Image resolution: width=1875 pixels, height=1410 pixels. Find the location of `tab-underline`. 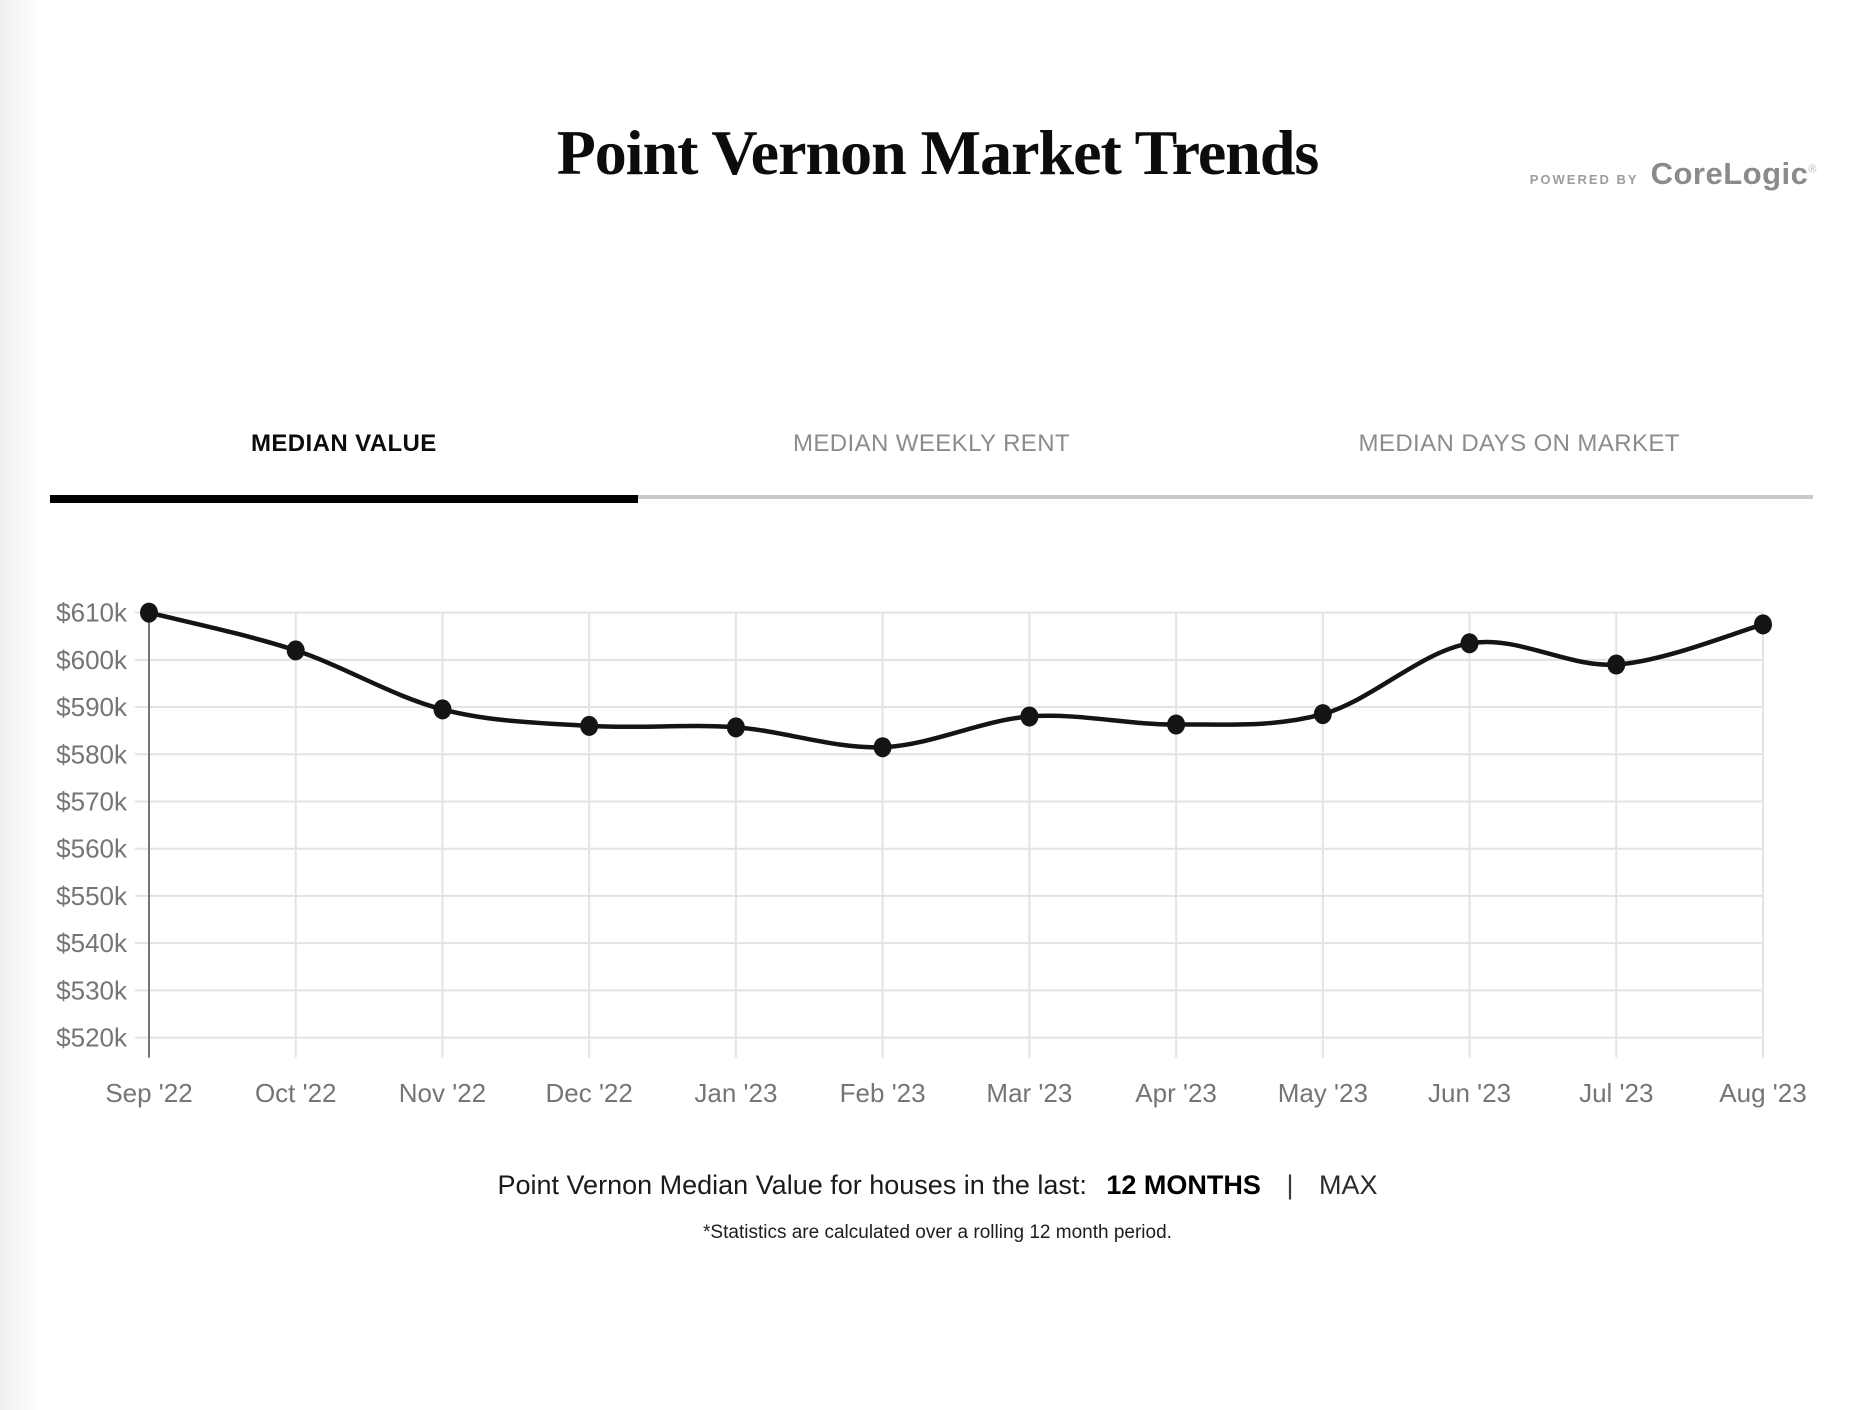

tab-underline is located at coordinates (931, 499).